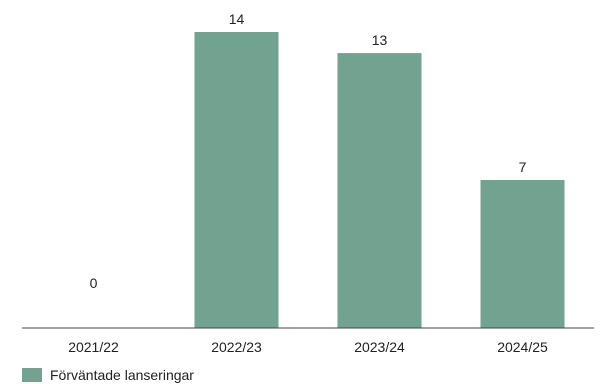  I want to click on x-tick-label-2022-23: 2022/23, so click(236, 347).